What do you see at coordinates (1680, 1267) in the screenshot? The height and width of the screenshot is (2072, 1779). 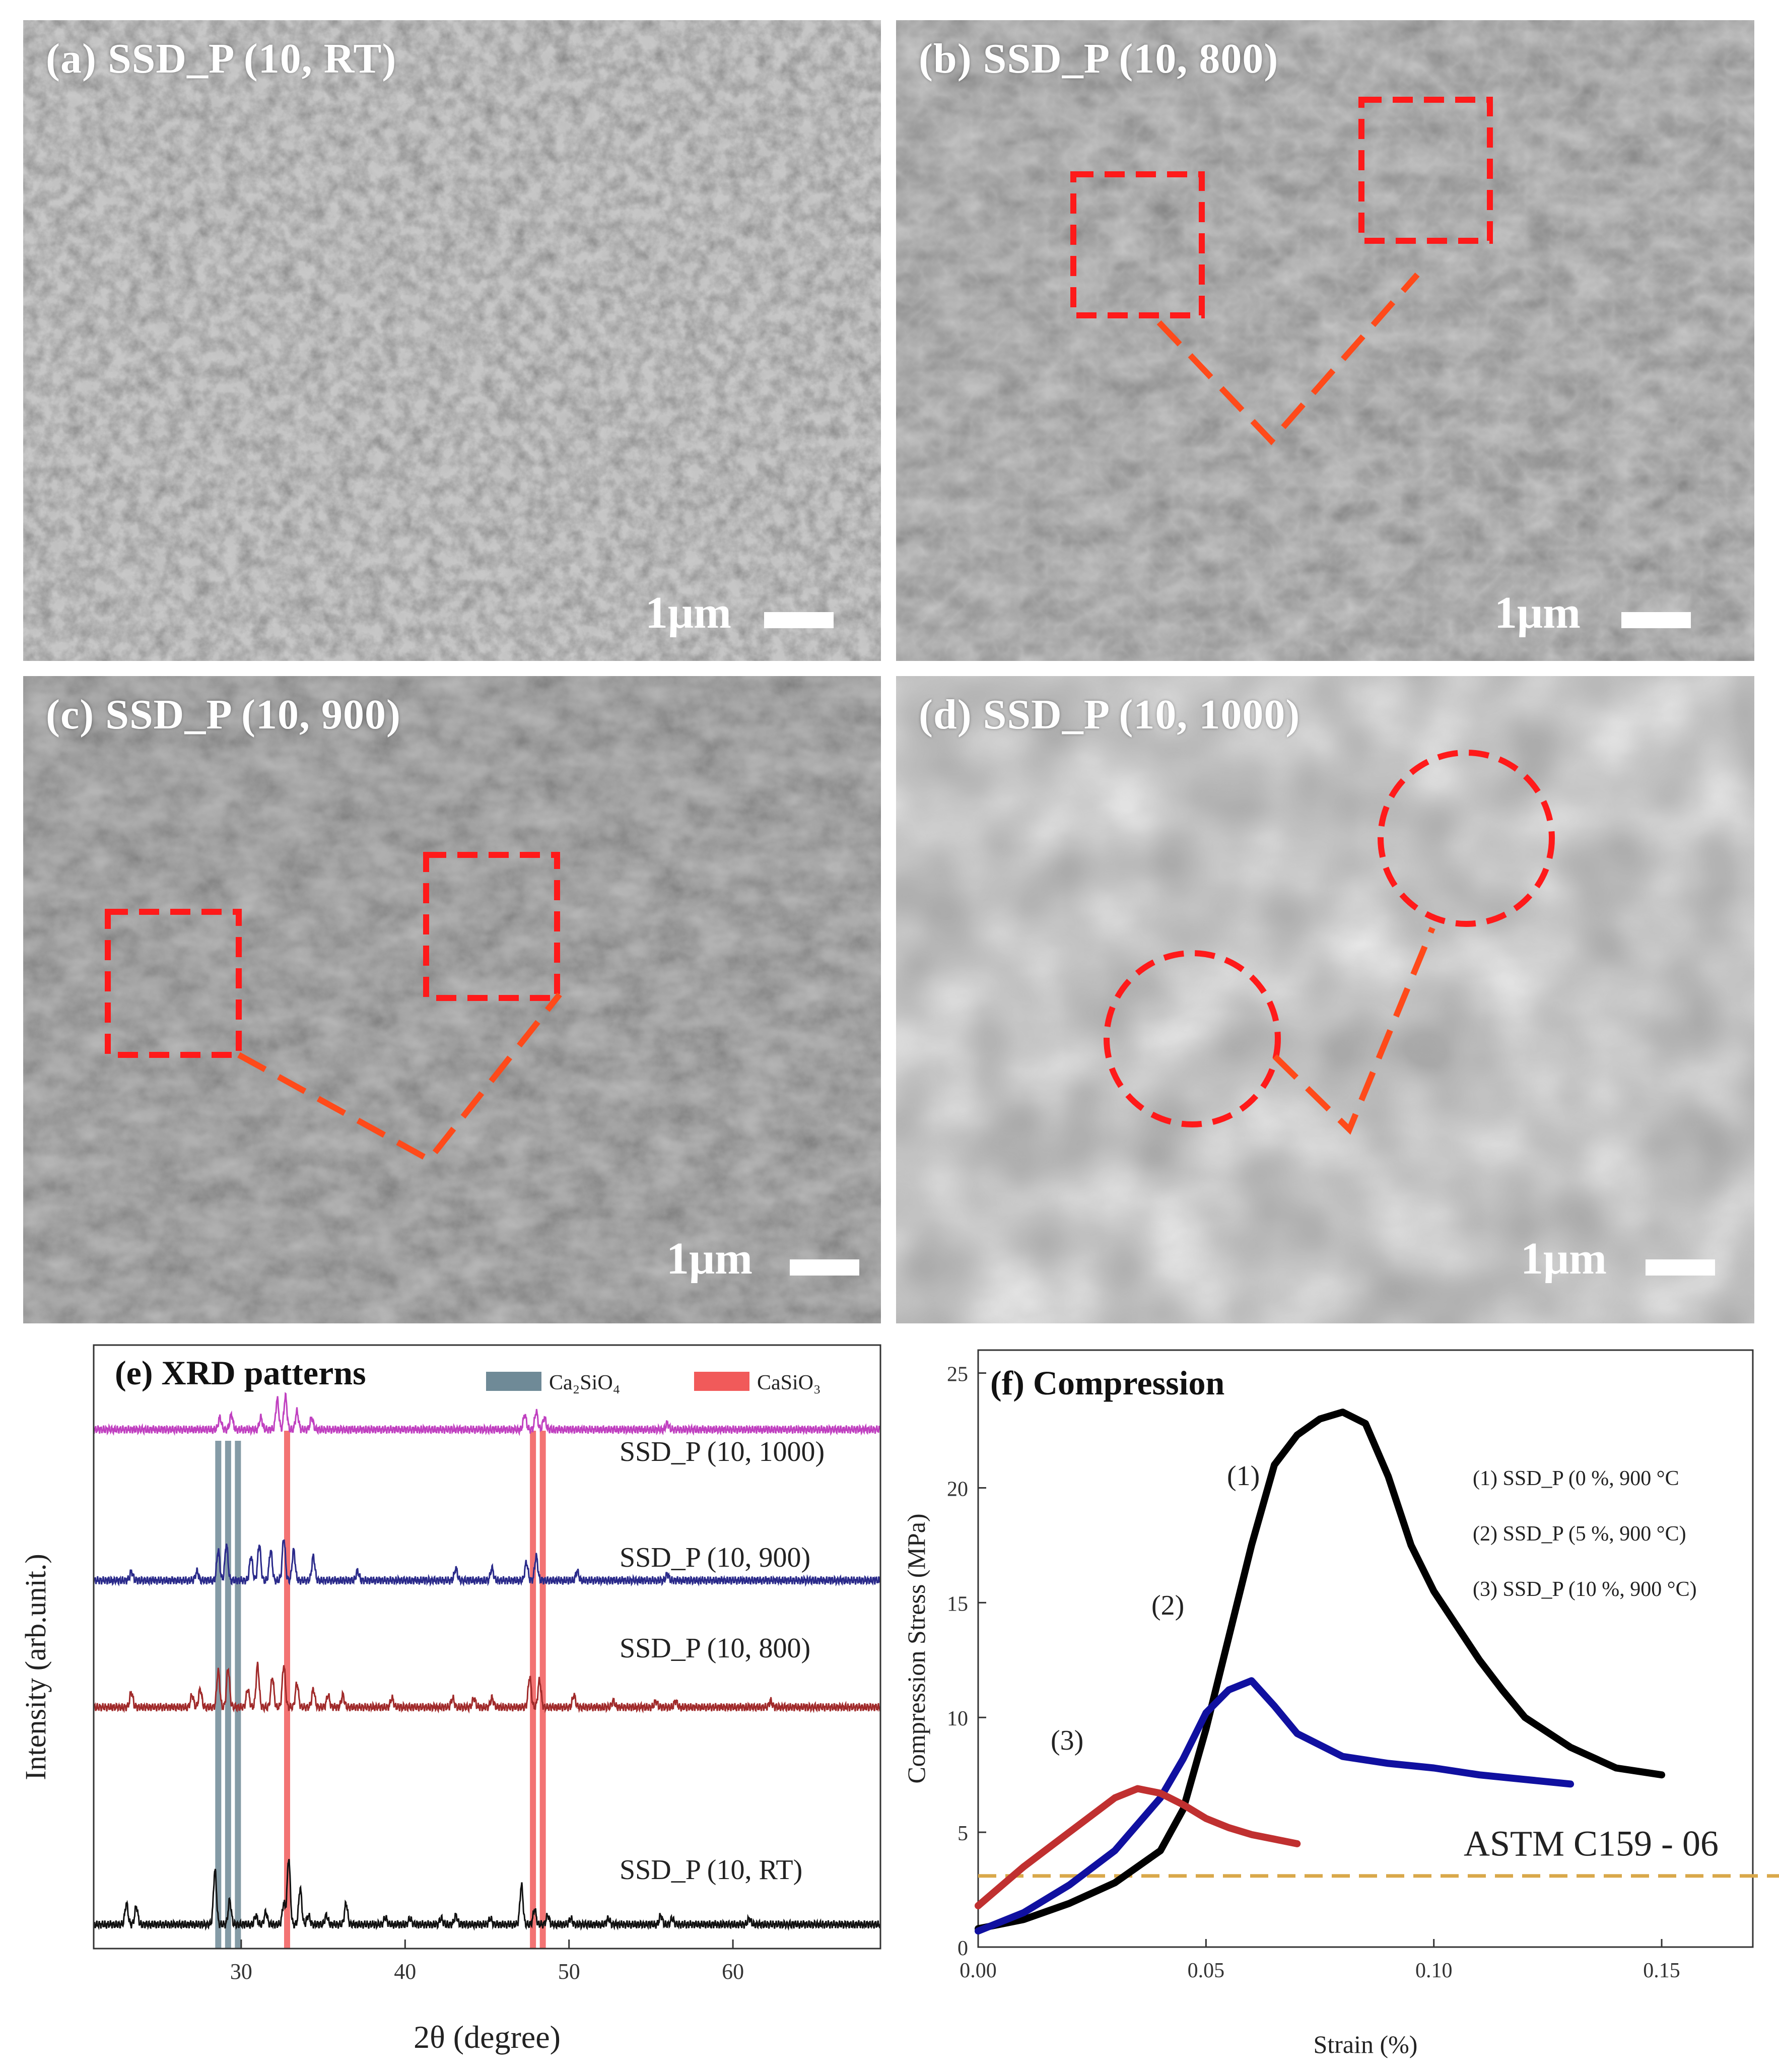 I see `scale-bar-d` at bounding box center [1680, 1267].